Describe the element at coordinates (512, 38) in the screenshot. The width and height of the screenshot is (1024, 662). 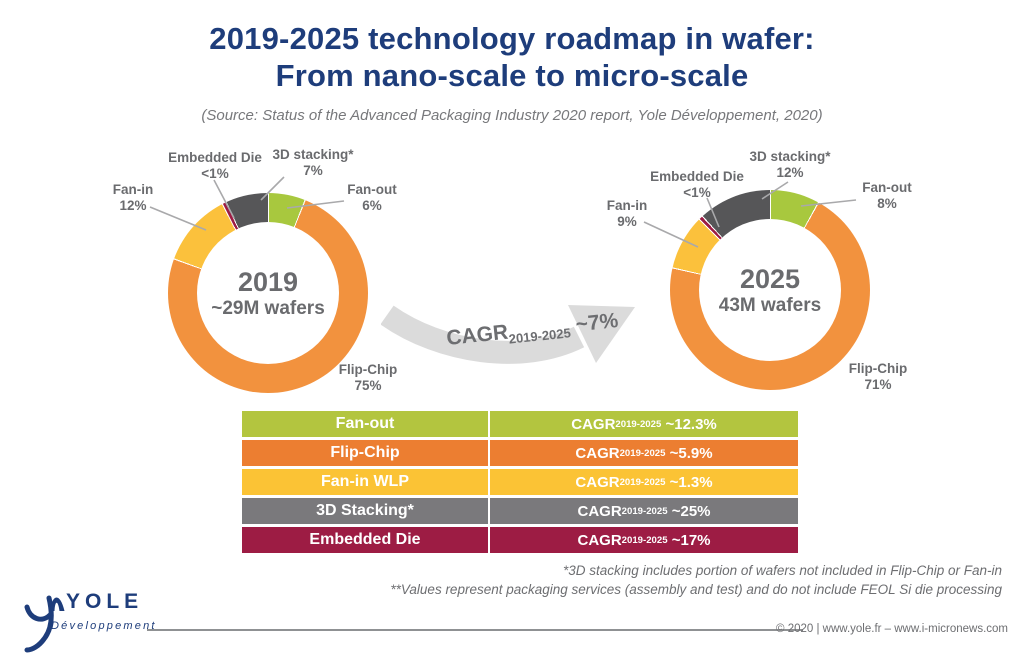
I see `page-title-line1: 2019-2025 technology roadmap in wafer:` at that location.